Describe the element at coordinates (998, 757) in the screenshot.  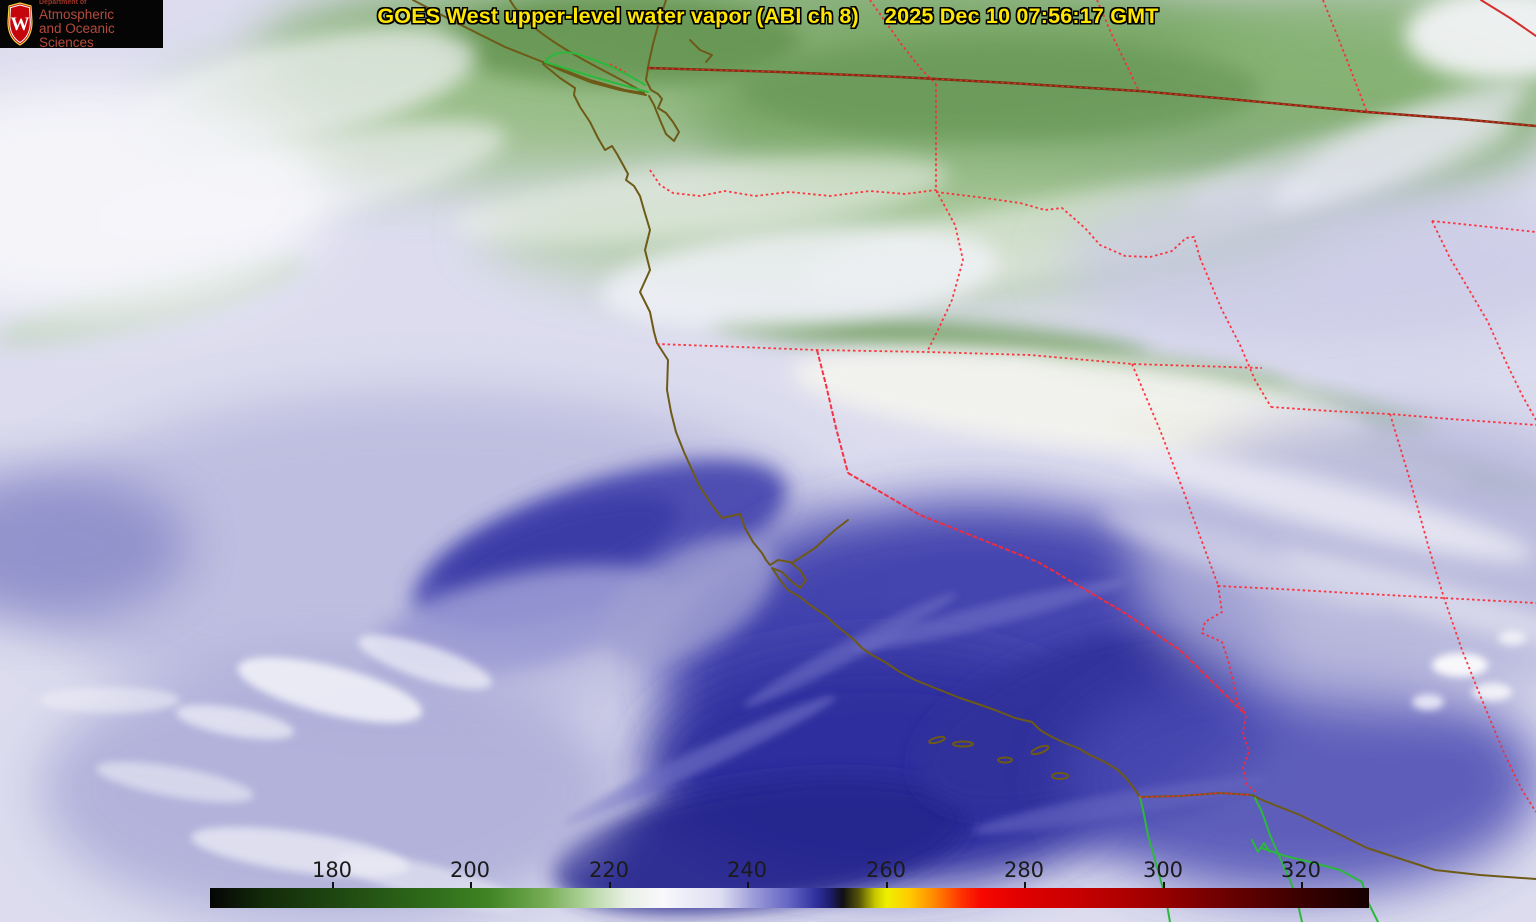
I see `channel-islands` at that location.